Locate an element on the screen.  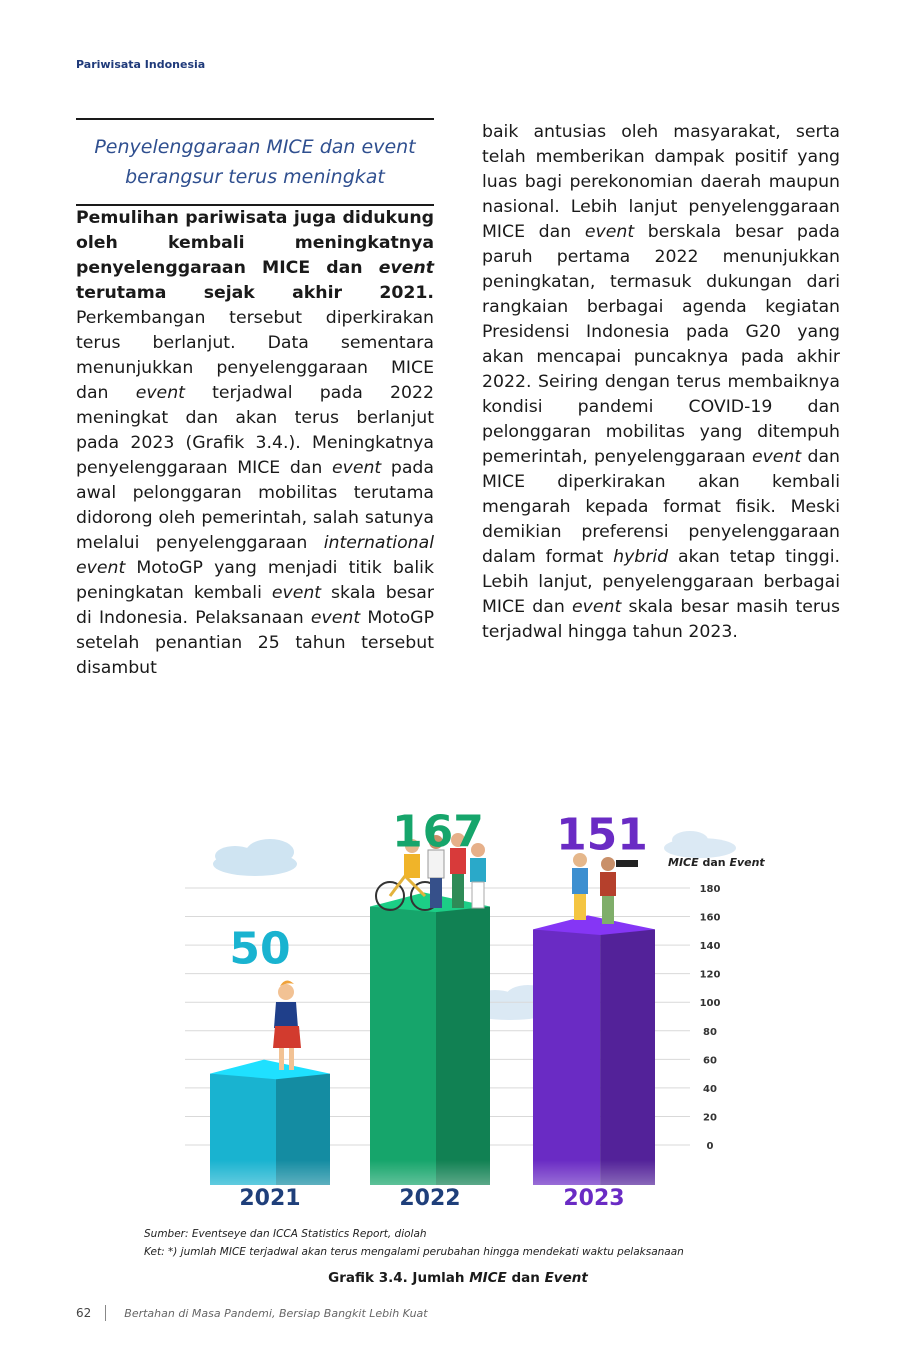
y-tick-label: 60 is located at coordinates (710, 1060).